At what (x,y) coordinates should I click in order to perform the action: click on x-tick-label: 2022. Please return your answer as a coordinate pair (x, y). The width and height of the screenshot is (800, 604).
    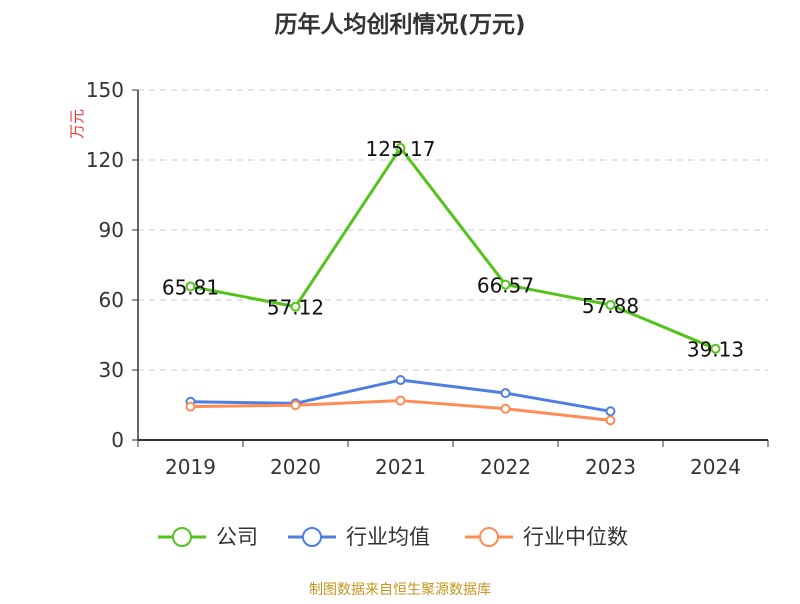
    Looking at the image, I should click on (505, 467).